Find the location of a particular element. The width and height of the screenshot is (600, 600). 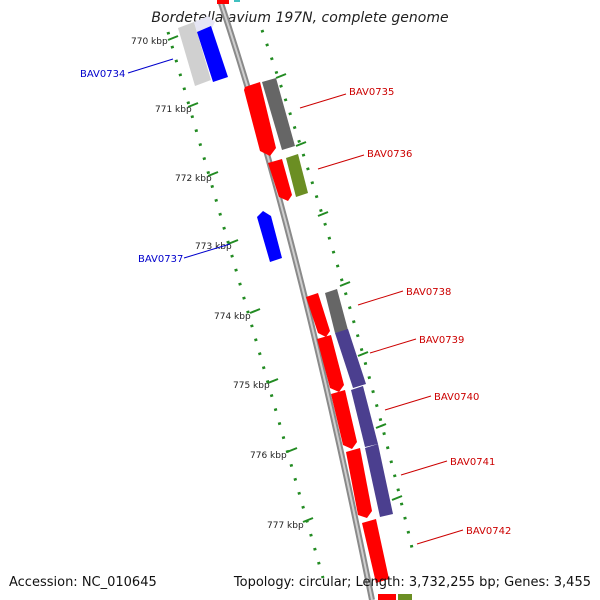

gene-bav0742 is located at coordinates (387, 559).